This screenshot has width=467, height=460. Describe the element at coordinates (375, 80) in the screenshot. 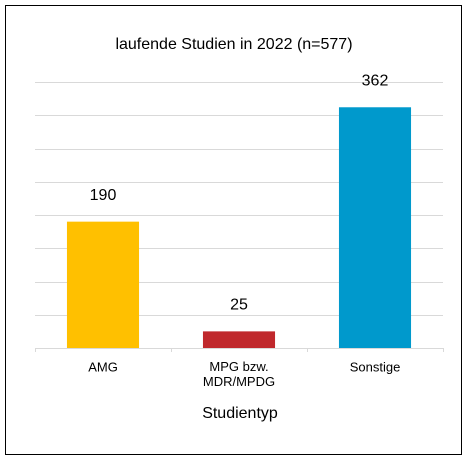

I see `data-label: 362` at that location.